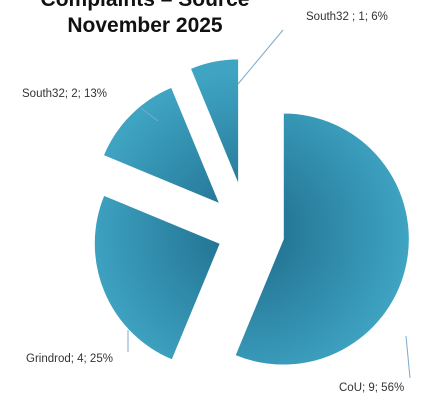 The width and height of the screenshot is (425, 398). I want to click on data-label-0: CoU; 9; 56%, so click(371, 388).